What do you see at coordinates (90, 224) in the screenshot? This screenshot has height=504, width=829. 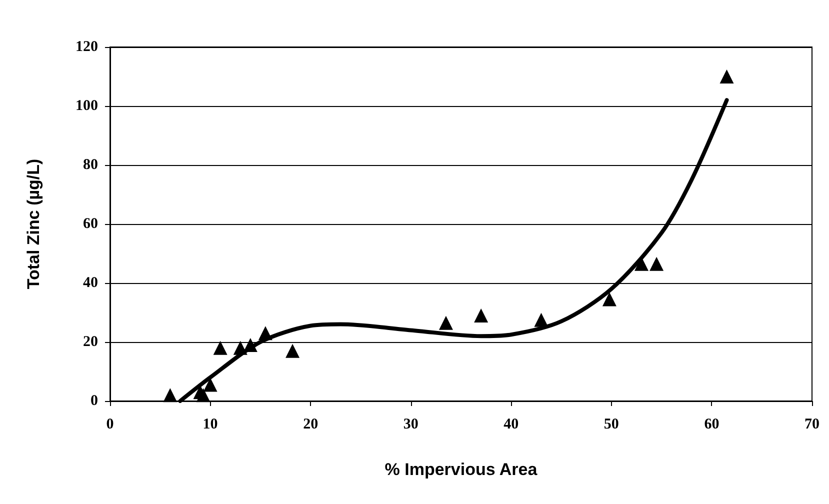 I see `y-tick-label: 60` at bounding box center [90, 224].